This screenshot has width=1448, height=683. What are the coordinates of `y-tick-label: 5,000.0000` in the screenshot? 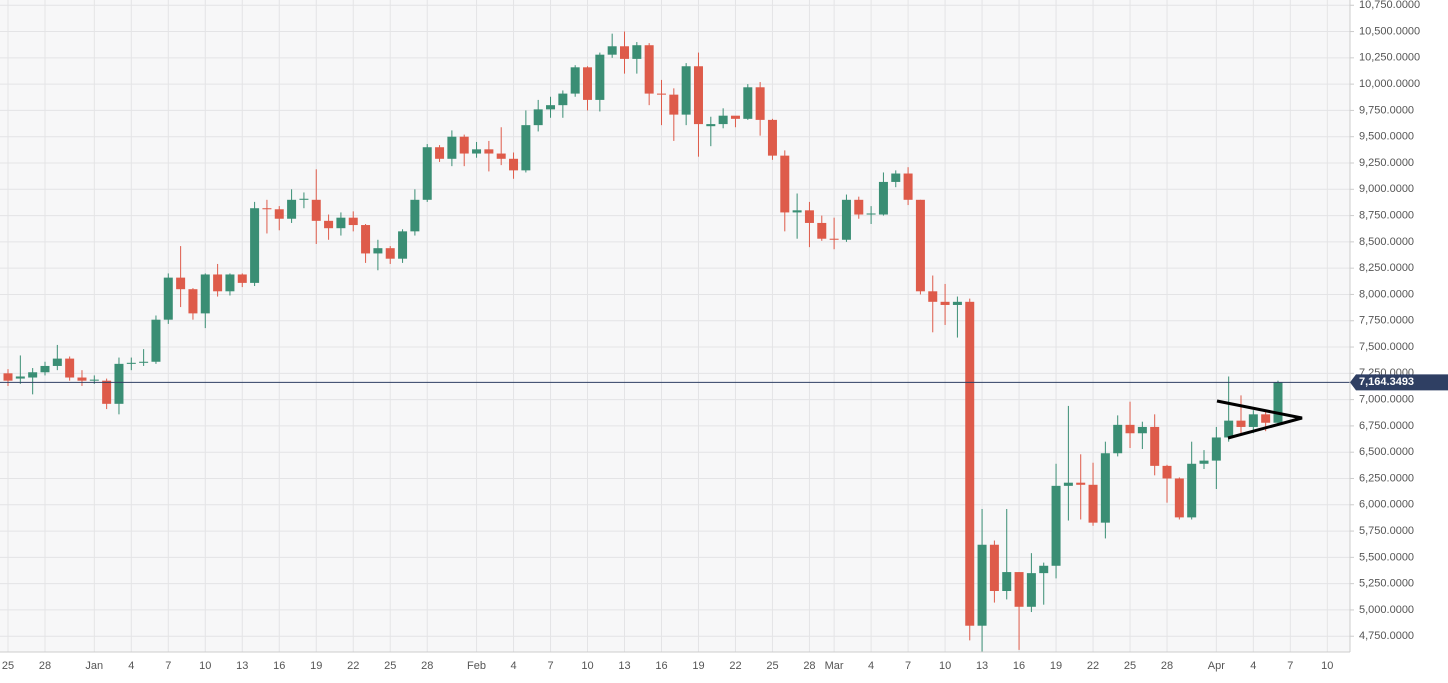 It's located at (1386, 610).